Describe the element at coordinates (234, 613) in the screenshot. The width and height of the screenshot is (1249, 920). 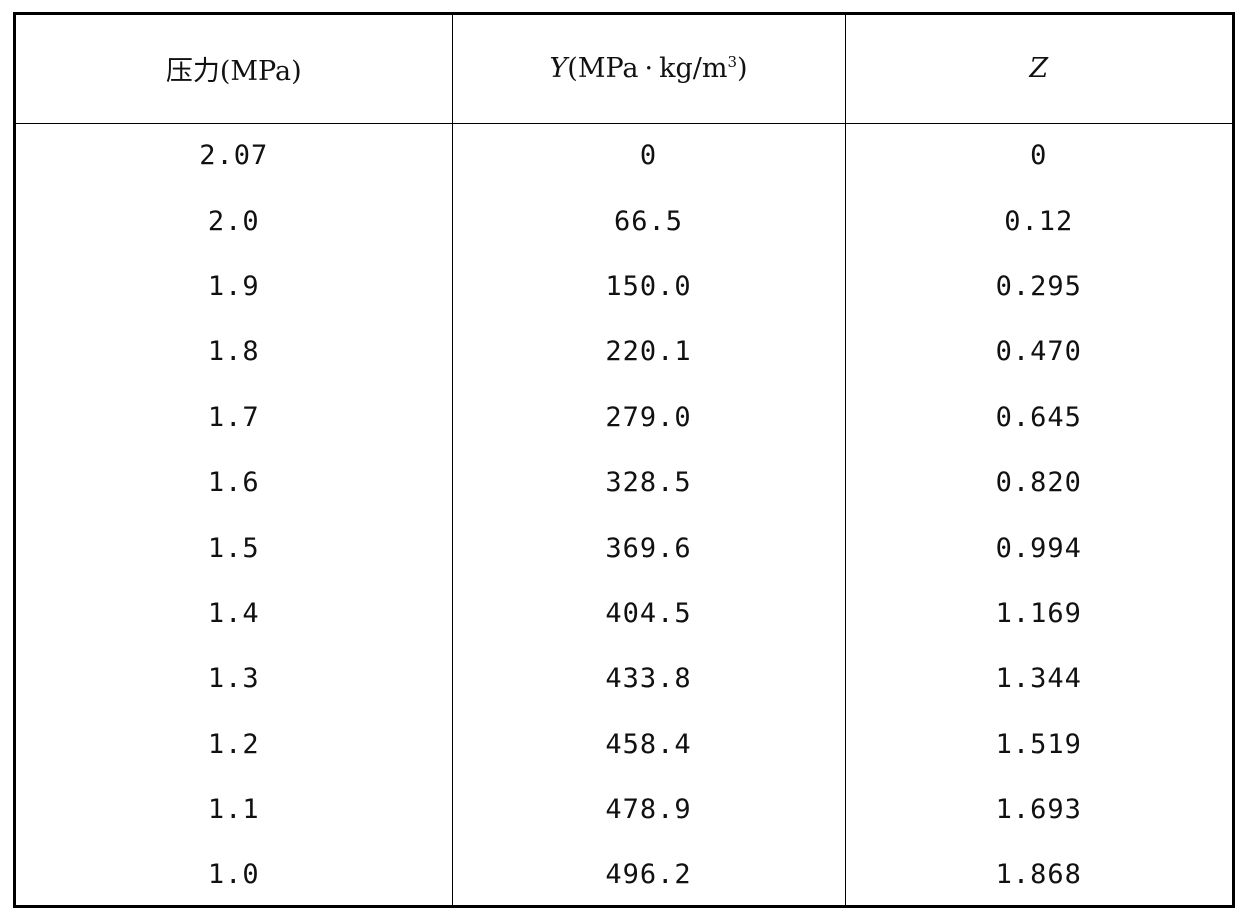
I see `cell-pressure: 1.4` at that location.